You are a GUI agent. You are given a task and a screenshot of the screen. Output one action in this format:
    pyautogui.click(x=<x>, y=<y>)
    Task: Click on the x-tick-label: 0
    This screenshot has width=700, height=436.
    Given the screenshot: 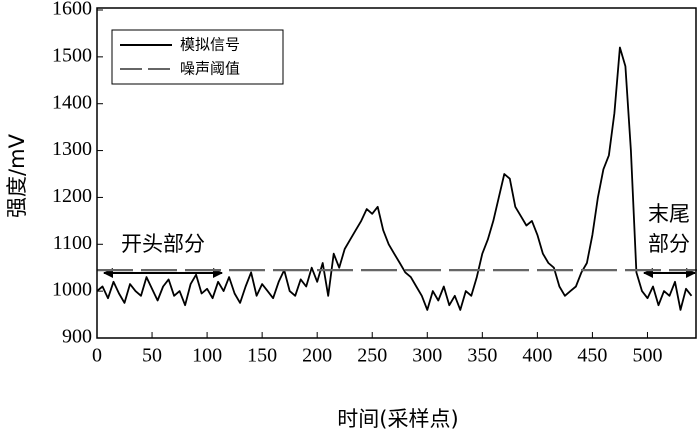 What is the action you would take?
    pyautogui.click(x=97, y=356)
    